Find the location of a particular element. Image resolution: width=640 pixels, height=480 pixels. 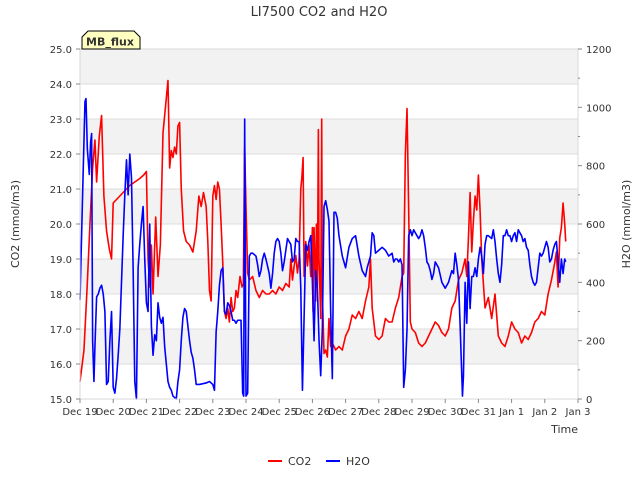

y-left-tick-label: 15.0 is located at coordinates (61, 400).